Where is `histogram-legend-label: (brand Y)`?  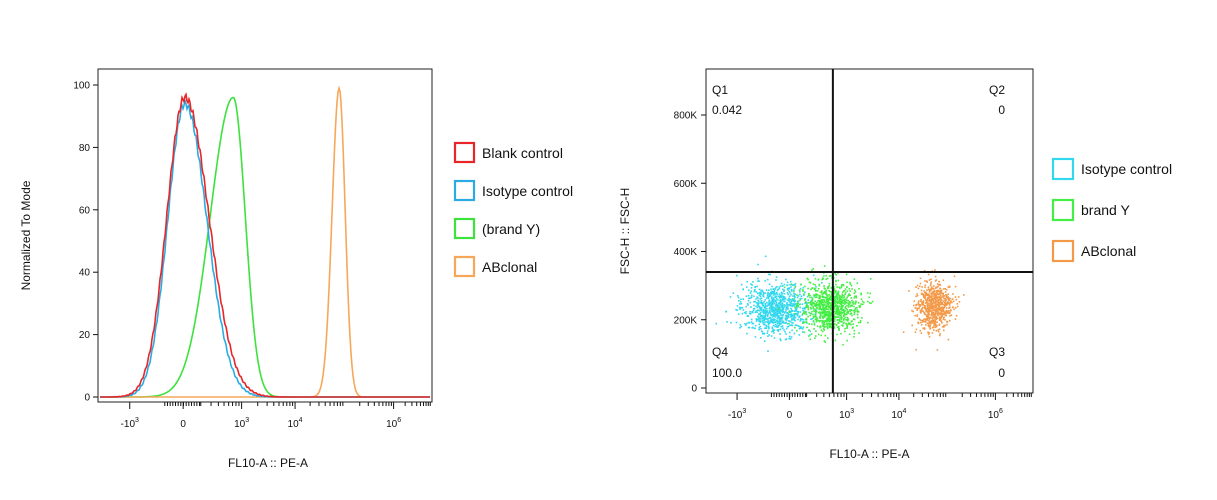
histogram-legend-label: (brand Y) is located at coordinates (511, 229).